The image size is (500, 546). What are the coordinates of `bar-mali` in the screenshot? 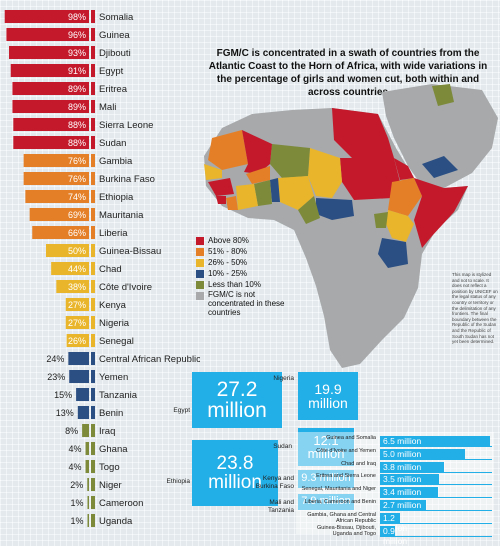 It's located at (51, 106).